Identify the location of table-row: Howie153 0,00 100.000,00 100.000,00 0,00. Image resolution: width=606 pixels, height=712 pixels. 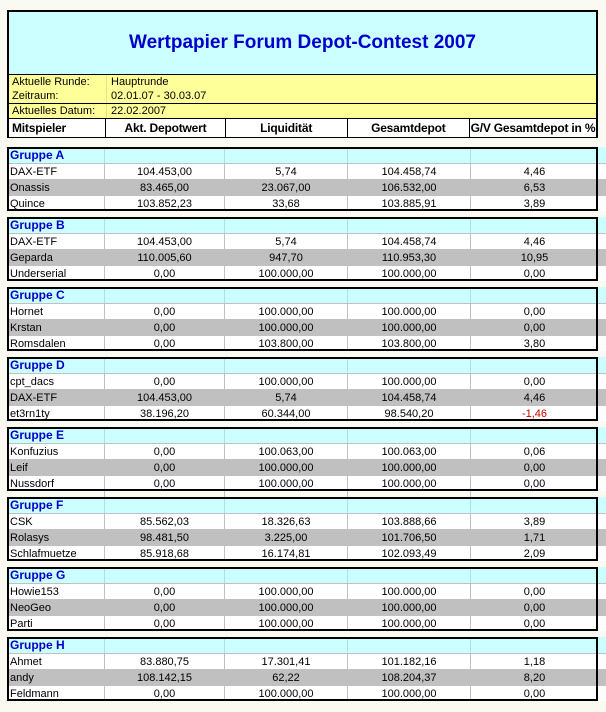
(306, 591).